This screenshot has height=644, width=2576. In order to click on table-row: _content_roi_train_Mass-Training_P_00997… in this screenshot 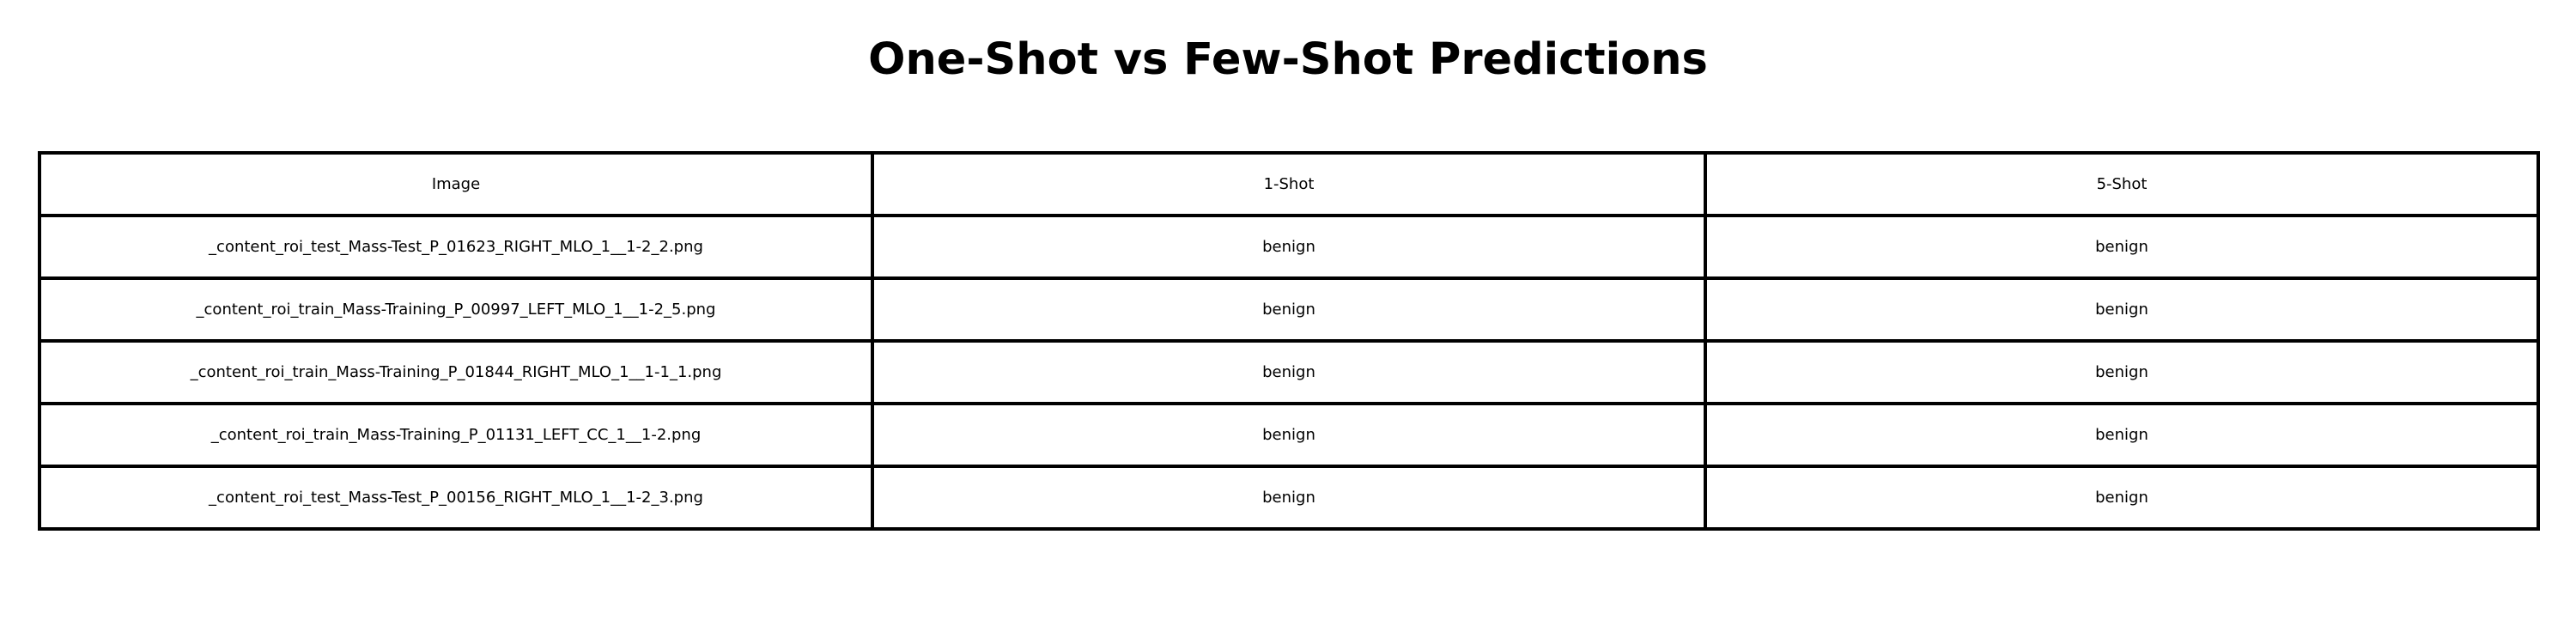, I will do `click(1289, 310)`.